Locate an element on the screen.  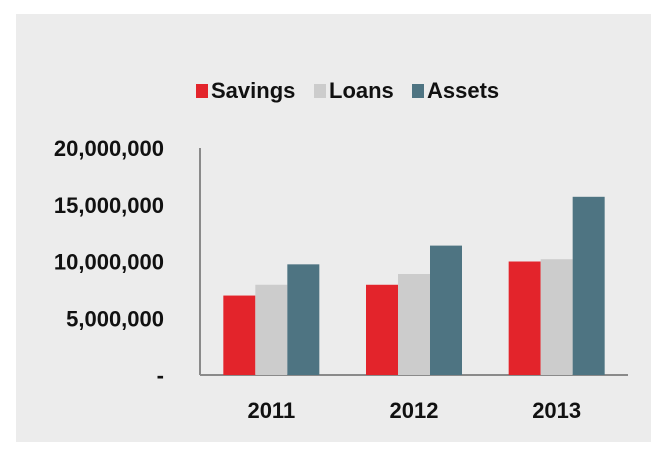
legend: Savings Loans Assets is located at coordinates (347, 90).